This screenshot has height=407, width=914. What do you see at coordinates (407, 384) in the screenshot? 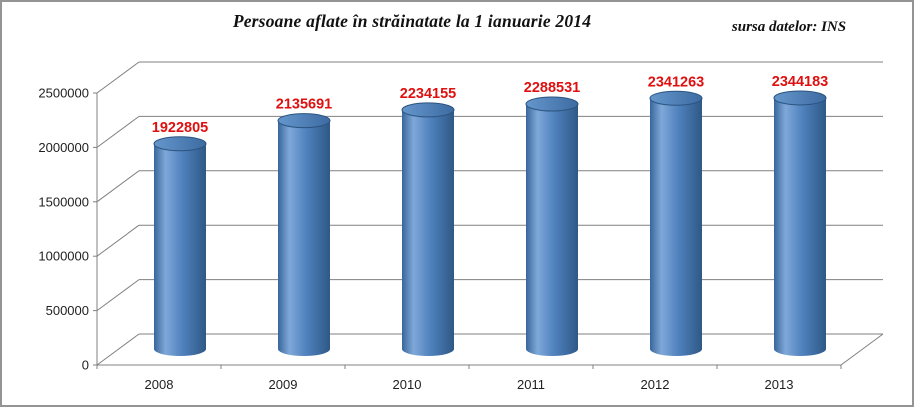
I see `x-axis-label: 2010` at bounding box center [407, 384].